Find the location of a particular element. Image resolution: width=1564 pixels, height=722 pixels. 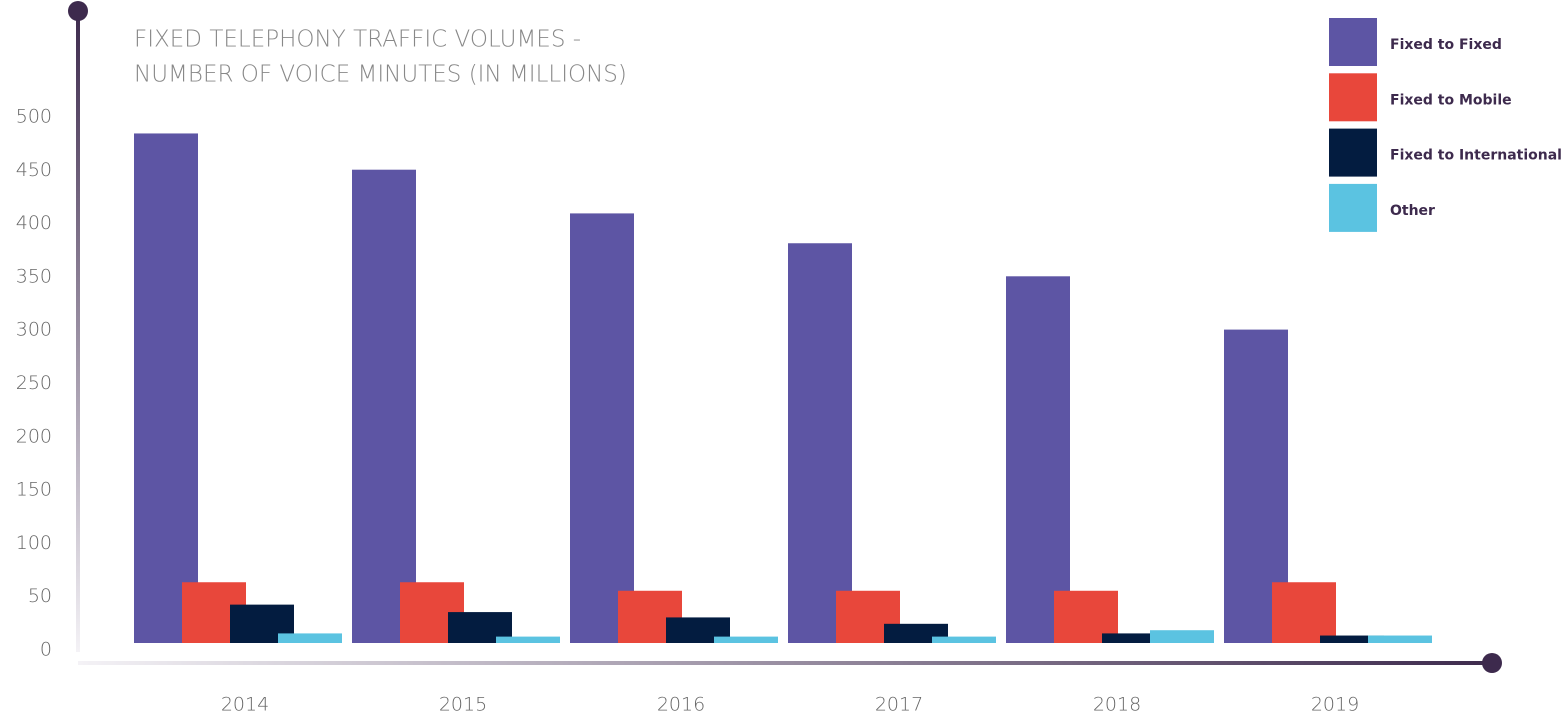

legend-label: Fixed to Mobile is located at coordinates (1451, 100).